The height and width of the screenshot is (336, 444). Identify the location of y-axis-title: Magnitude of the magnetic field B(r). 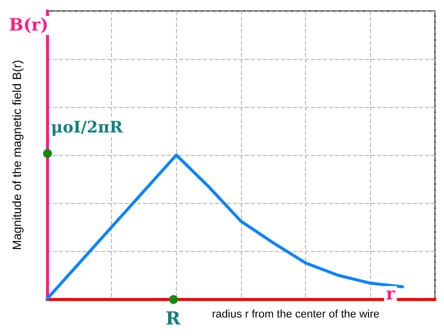
(17, 155).